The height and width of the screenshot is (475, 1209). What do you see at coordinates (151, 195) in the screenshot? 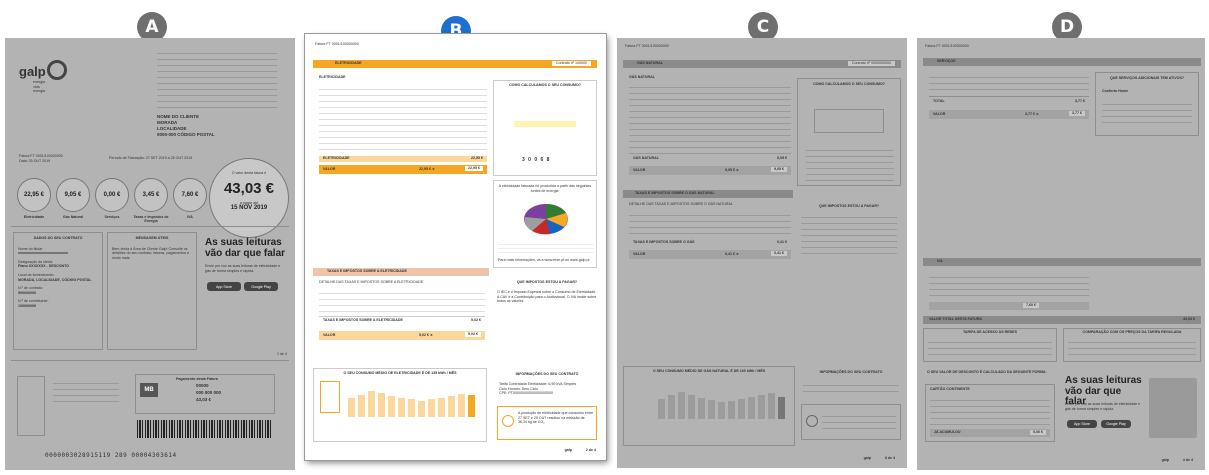
I see `taxes-amount-circle: 3,45 €` at bounding box center [151, 195].